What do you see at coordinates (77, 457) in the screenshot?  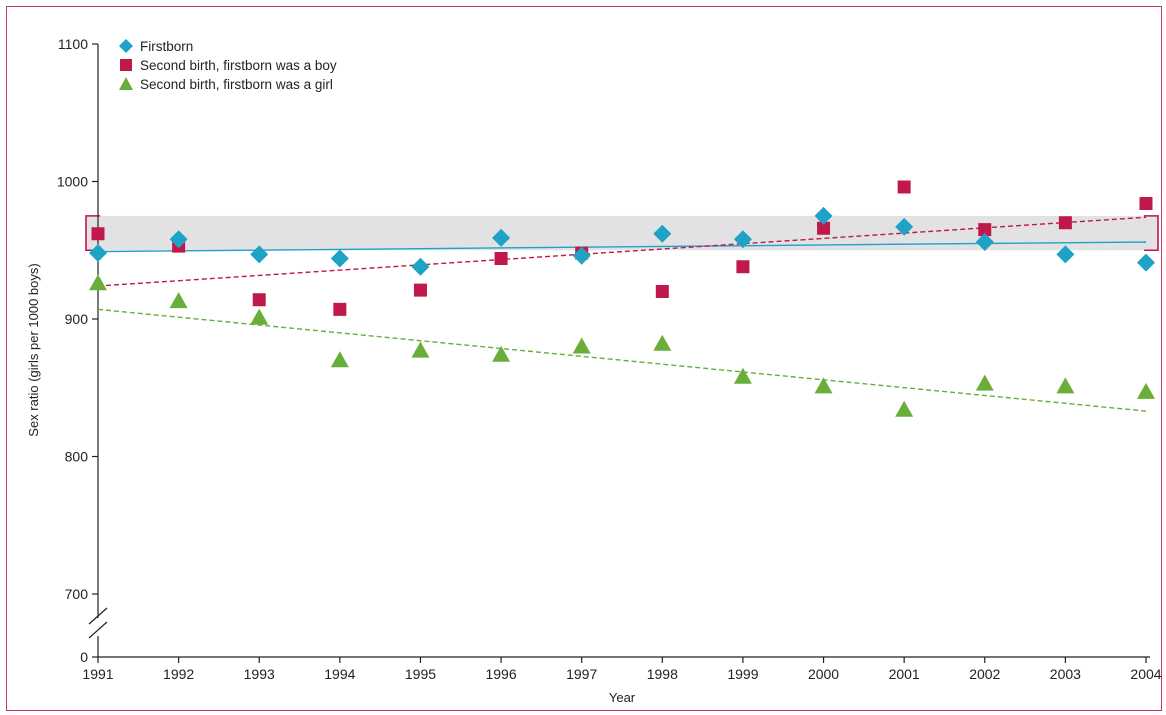 I see `y-tick-label: 800` at bounding box center [77, 457].